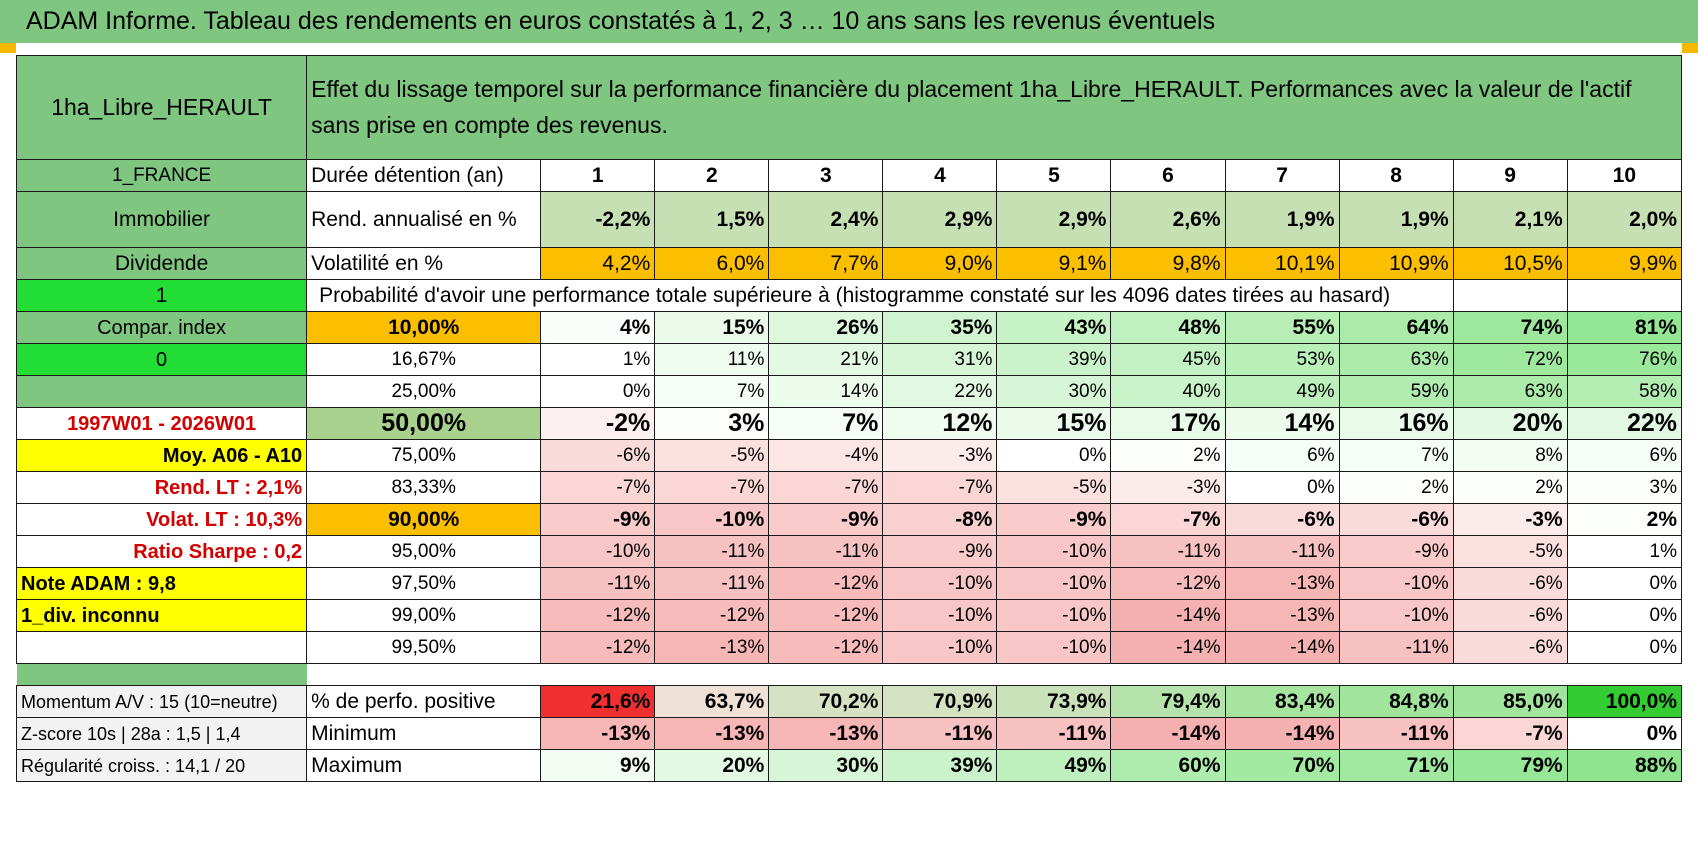 Image resolution: width=1698 pixels, height=848 pixels. Describe the element at coordinates (1054, 359) in the screenshot. I see `percentile-value: 39%` at that location.